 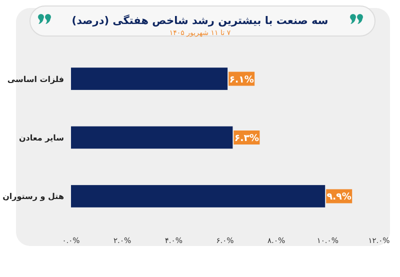 What do you see at coordinates (41, 138) in the screenshot?
I see `y-tick-label: سایر معادن` at bounding box center [41, 138].